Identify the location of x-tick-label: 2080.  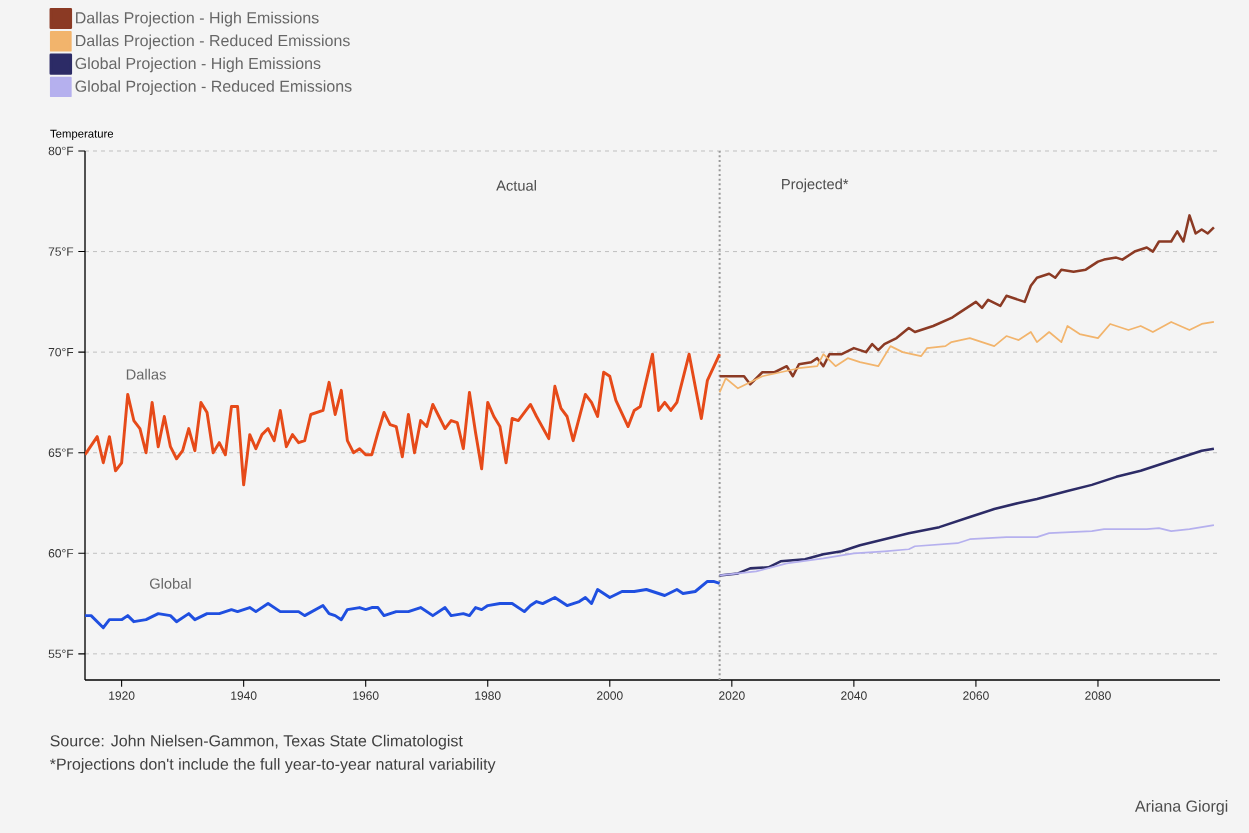
(1098, 695).